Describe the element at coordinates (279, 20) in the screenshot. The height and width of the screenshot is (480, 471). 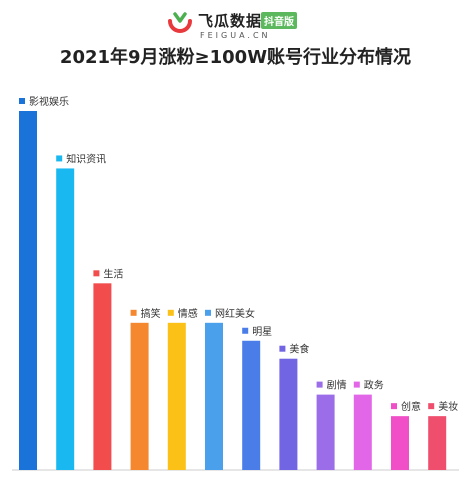
I see `brand-badge: 抖音版` at that location.